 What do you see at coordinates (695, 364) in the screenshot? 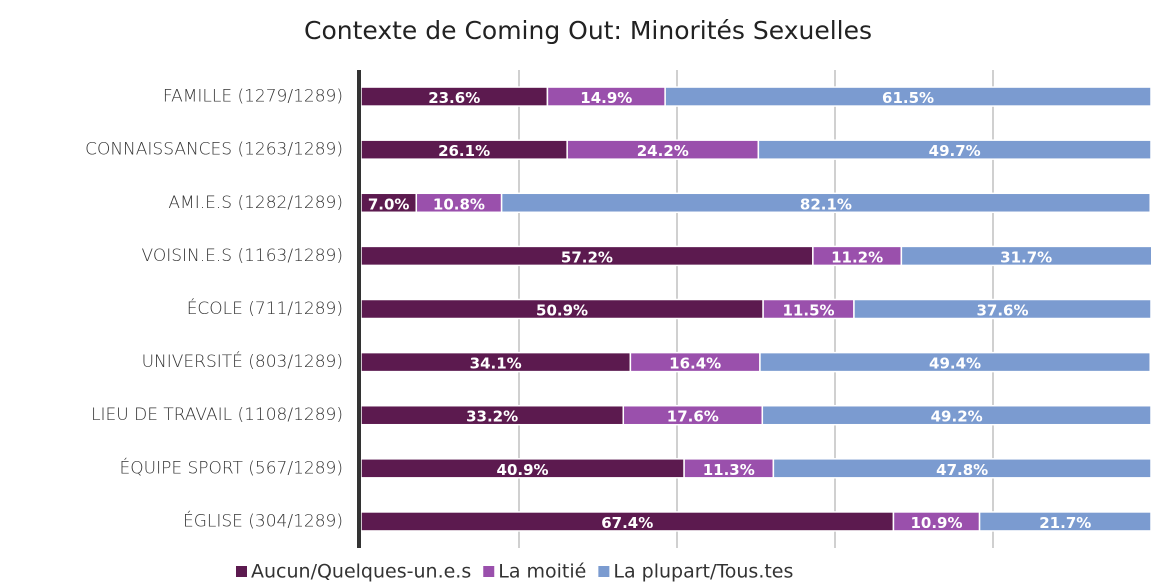
I see `value-label: 16.4%` at bounding box center [695, 364].